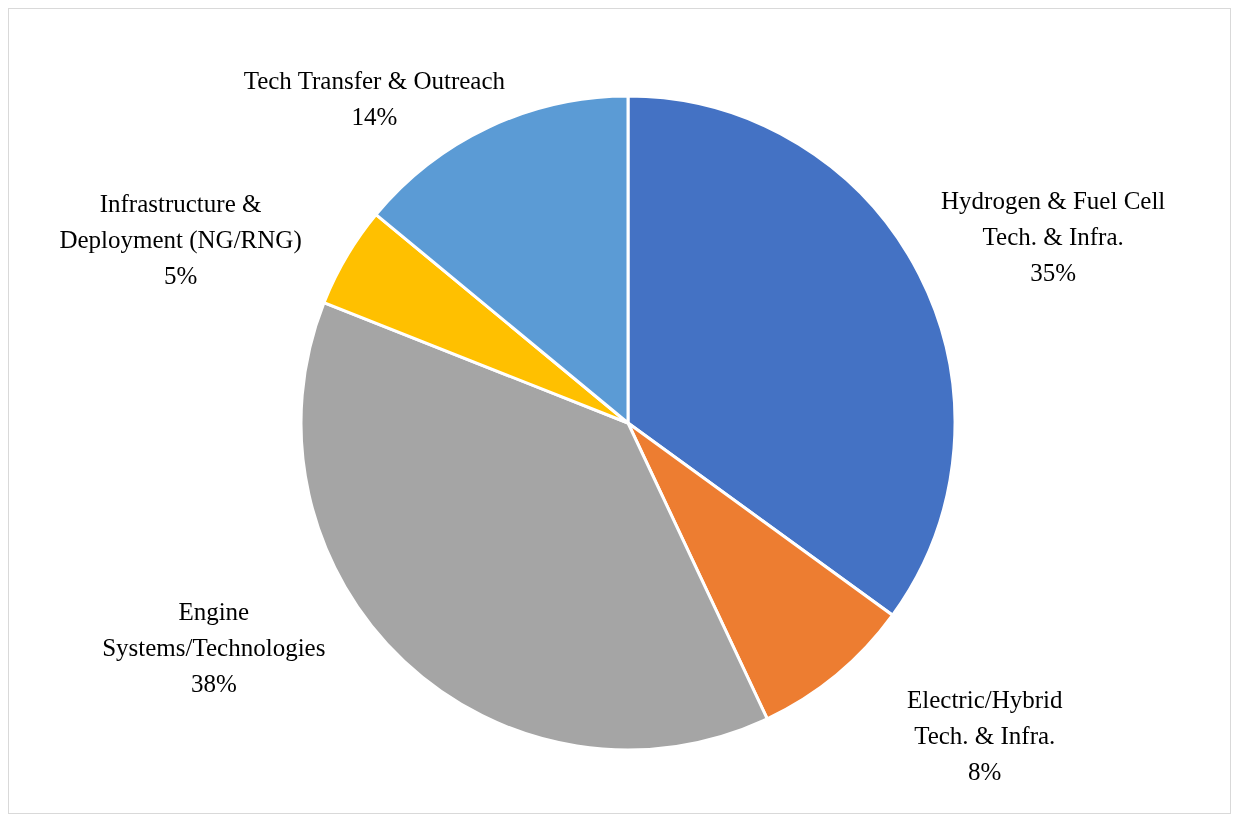 Image resolution: width=1239 pixels, height=822 pixels. I want to click on slice-label: Hydrogen & Fuel Cell Tech. & Infra., so click(1053, 218).